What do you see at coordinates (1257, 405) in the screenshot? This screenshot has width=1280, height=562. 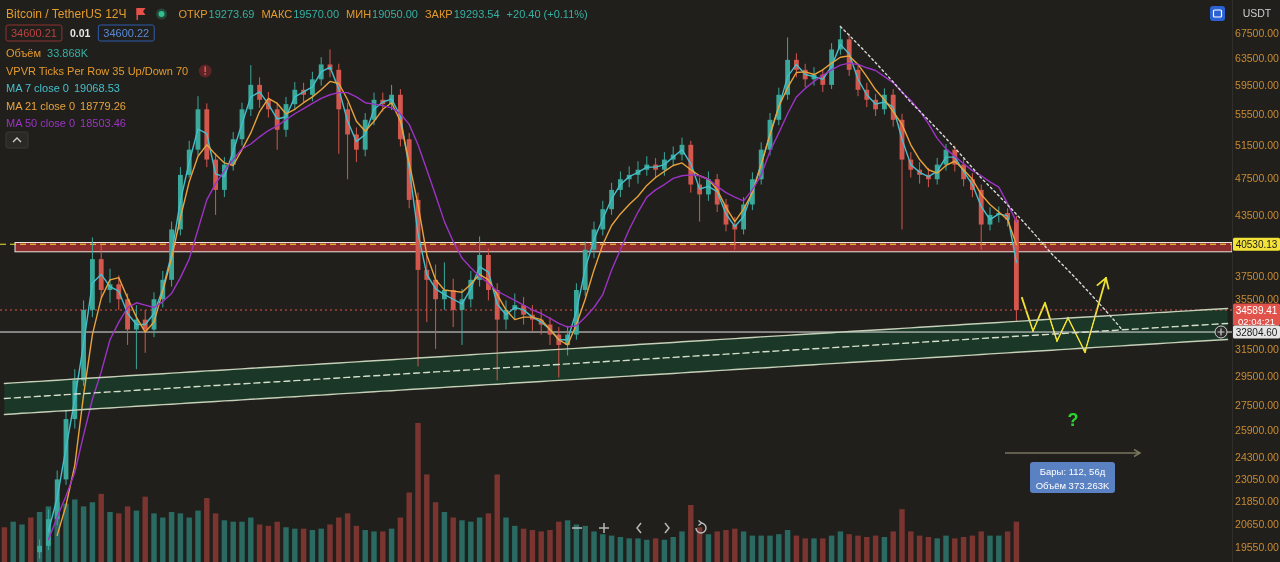 I see `y-tick-label: 27500.00` at bounding box center [1257, 405].